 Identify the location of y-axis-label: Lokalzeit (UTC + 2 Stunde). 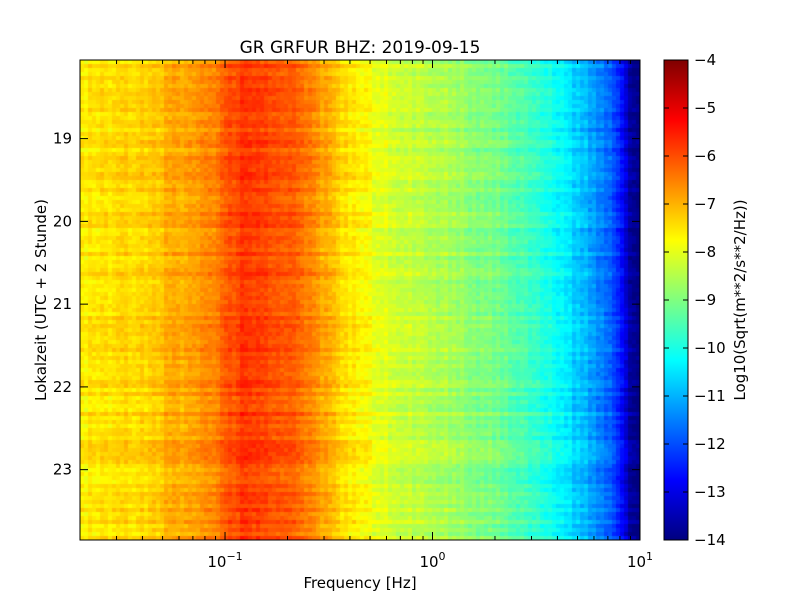
(41, 300).